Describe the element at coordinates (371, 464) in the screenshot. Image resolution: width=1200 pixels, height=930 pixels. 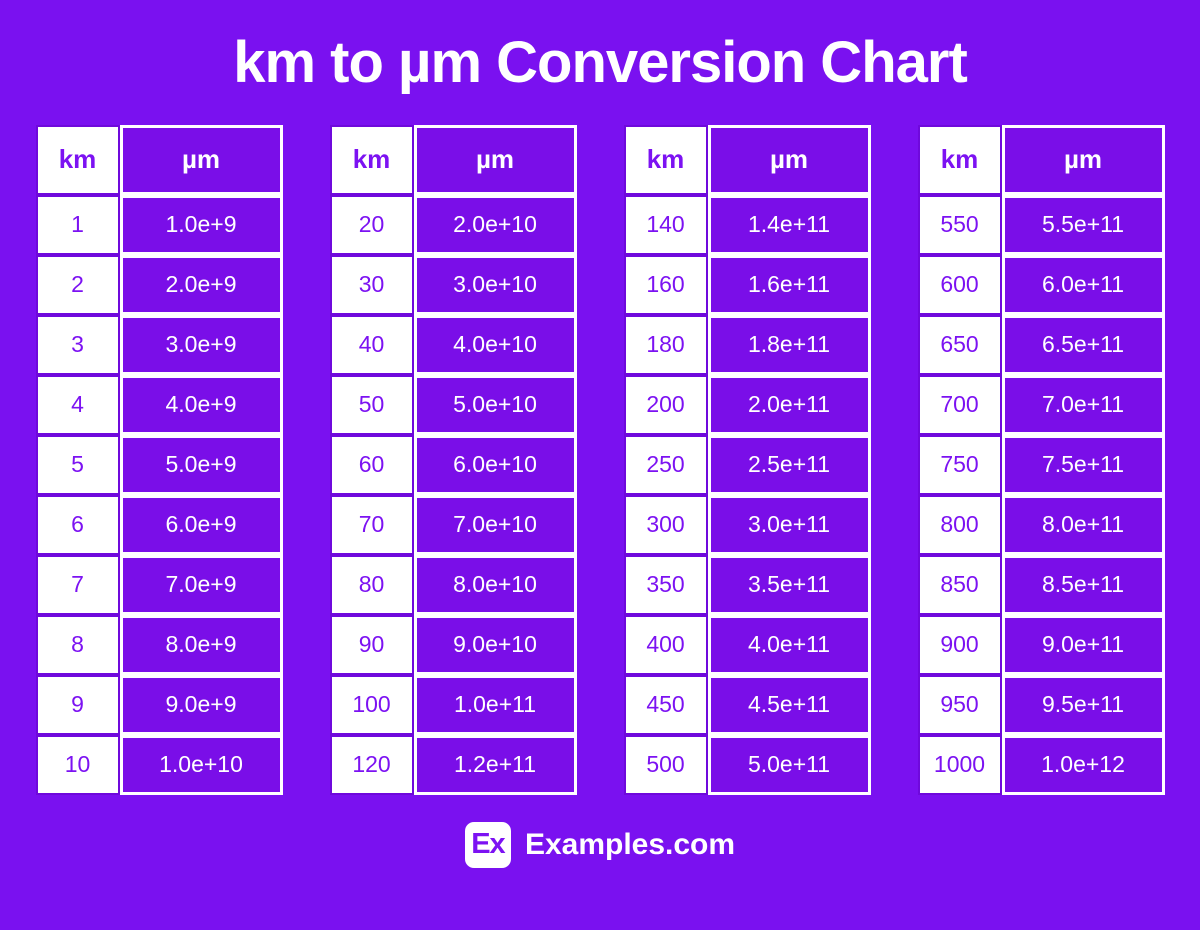
I see `km-value-cell: 60` at that location.